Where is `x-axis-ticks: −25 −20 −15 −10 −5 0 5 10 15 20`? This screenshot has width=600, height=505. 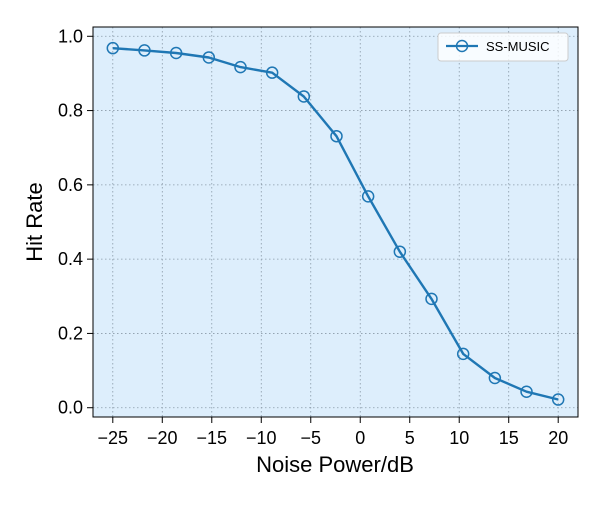 x-axis-ticks: −25 −20 −15 −10 −5 0 5 10 15 20 is located at coordinates (333, 432).